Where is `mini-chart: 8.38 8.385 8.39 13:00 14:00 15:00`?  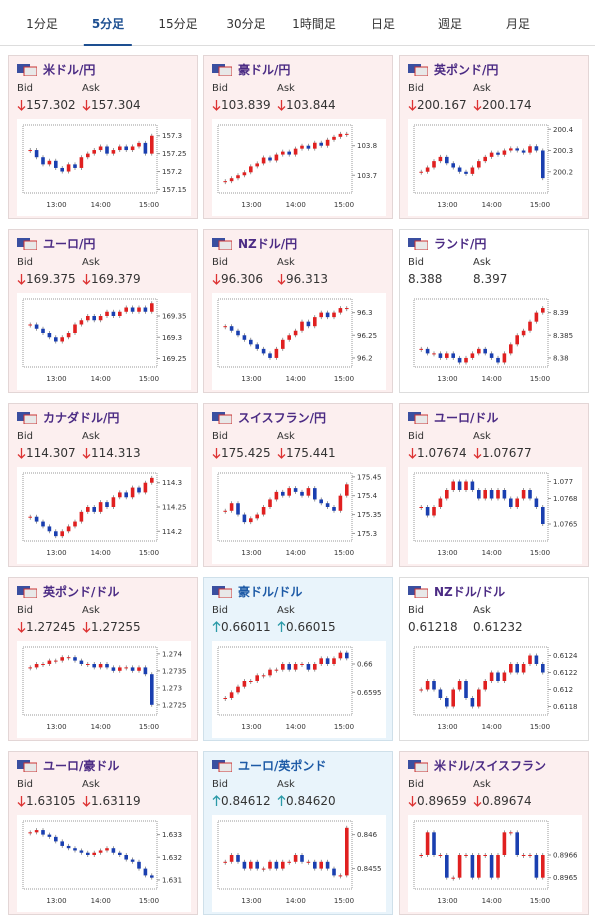
mini-chart: 8.38 8.385 8.39 13:00 14:00 15:00 is located at coordinates (495, 341).